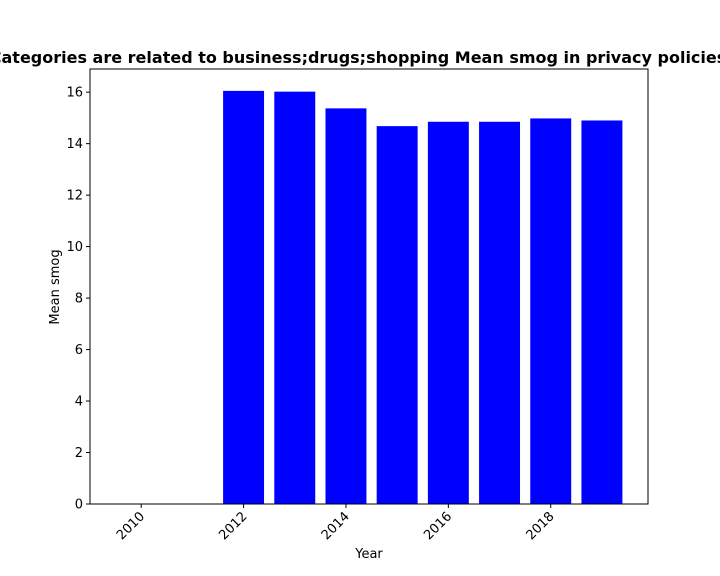  I want to click on y-tick-label-8: 8, so click(79, 299).